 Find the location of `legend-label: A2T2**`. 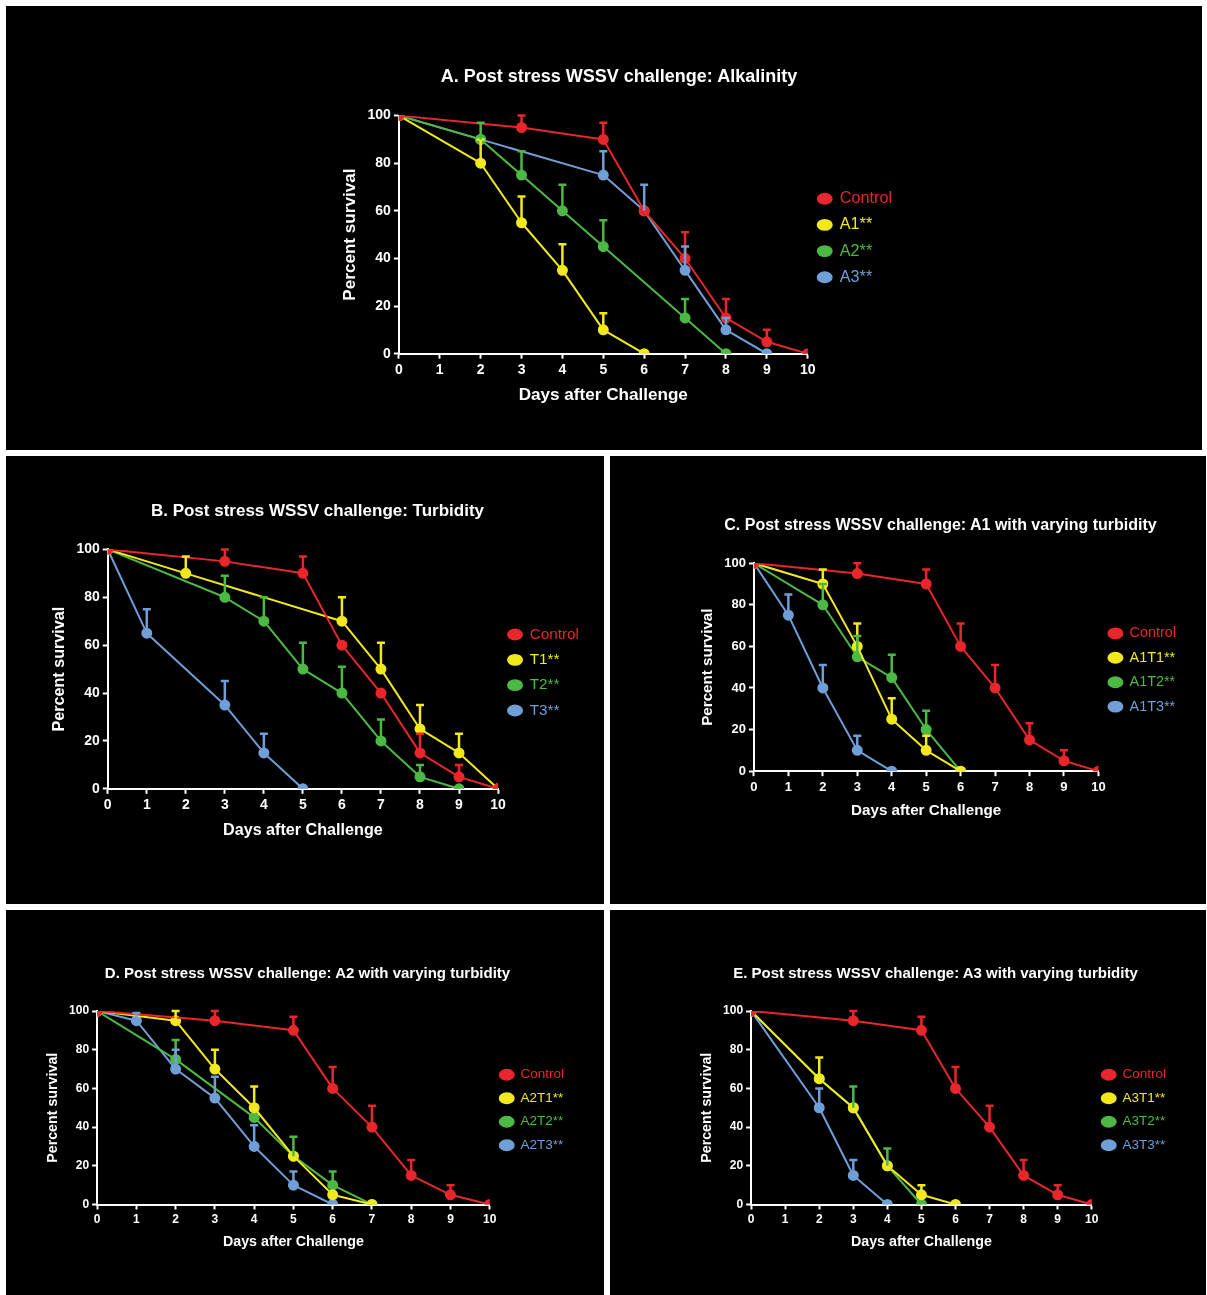

legend-label: A2T2** is located at coordinates (542, 1121).